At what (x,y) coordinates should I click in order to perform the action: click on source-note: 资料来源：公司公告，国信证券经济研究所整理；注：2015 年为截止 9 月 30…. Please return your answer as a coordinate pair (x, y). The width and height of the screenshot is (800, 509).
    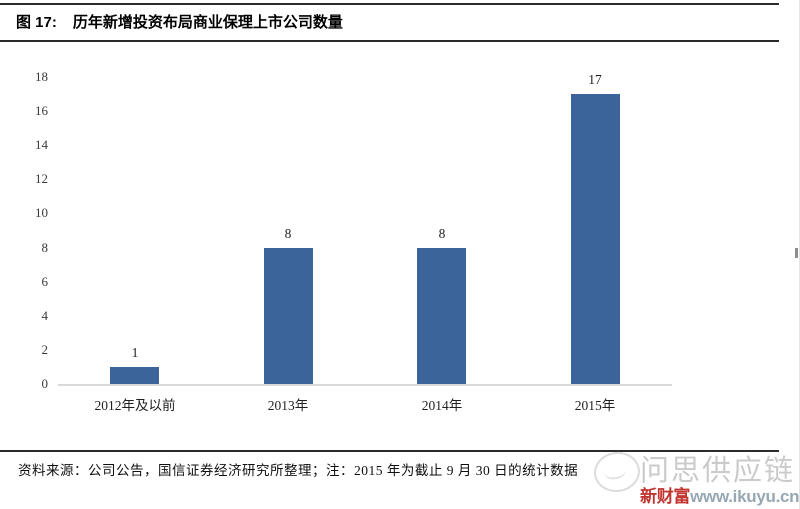
    Looking at the image, I should click on (298, 470).